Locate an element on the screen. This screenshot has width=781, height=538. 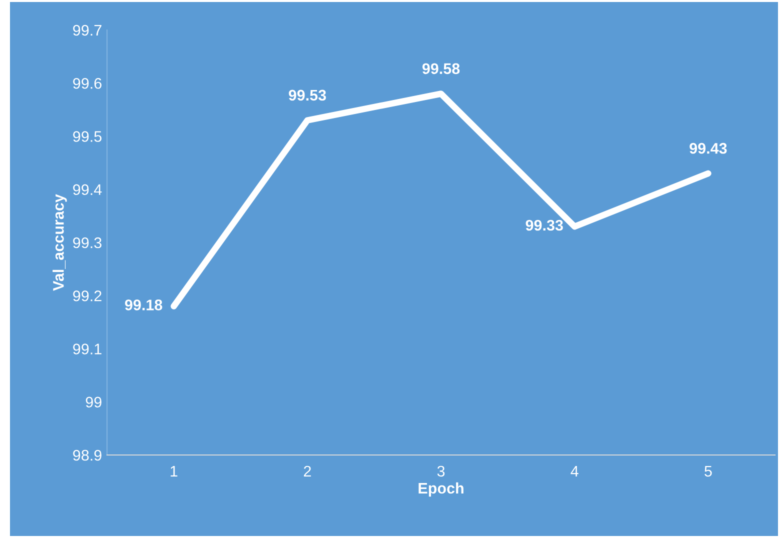
y-tick-label: 99.5 is located at coordinates (87, 136).